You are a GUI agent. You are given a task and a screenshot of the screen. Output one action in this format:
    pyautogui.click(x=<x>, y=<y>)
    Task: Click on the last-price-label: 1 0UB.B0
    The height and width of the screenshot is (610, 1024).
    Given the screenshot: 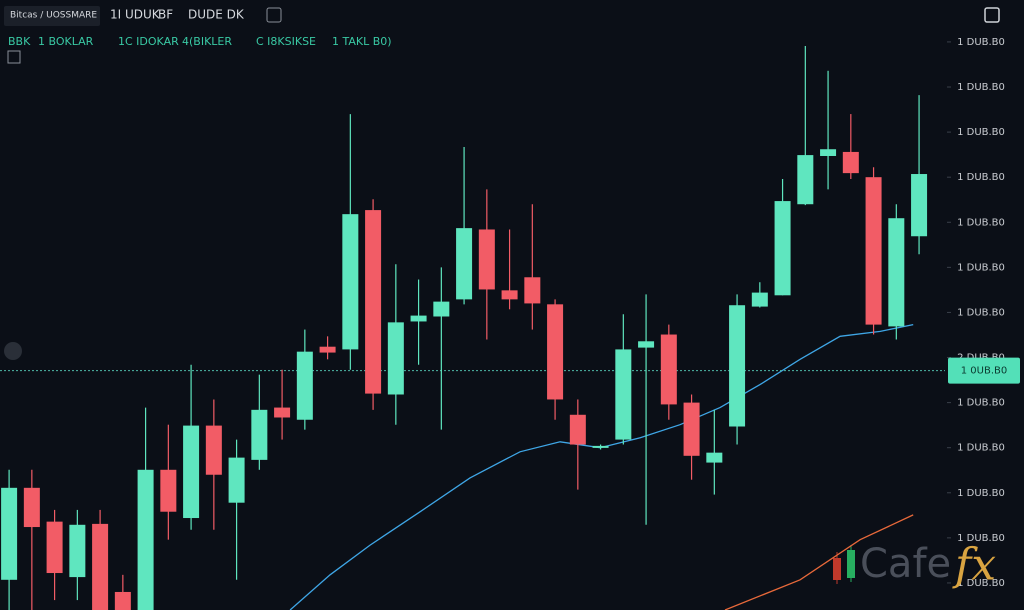 What is the action you would take?
    pyautogui.click(x=984, y=371)
    